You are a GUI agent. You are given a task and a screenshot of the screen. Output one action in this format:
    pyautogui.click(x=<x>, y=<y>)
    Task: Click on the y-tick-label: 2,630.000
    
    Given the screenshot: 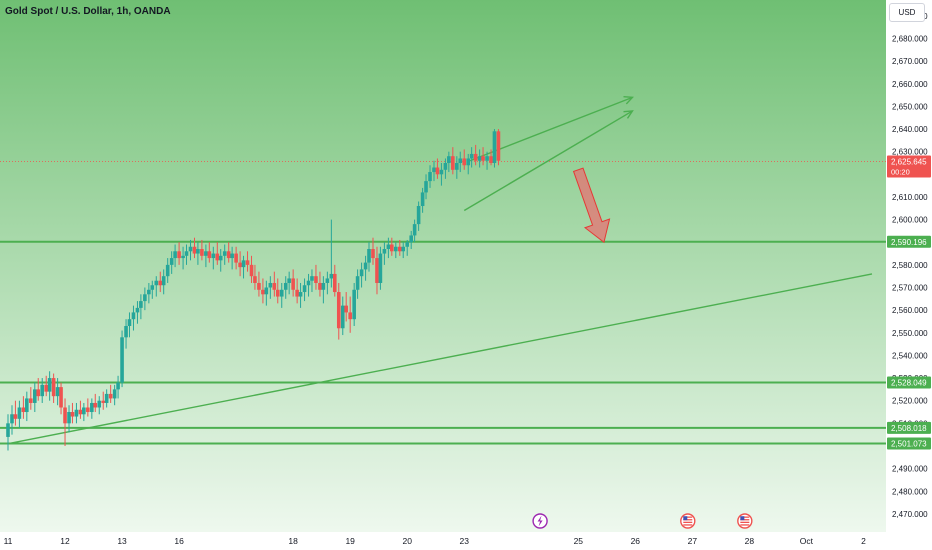 What is the action you would take?
    pyautogui.click(x=910, y=152)
    